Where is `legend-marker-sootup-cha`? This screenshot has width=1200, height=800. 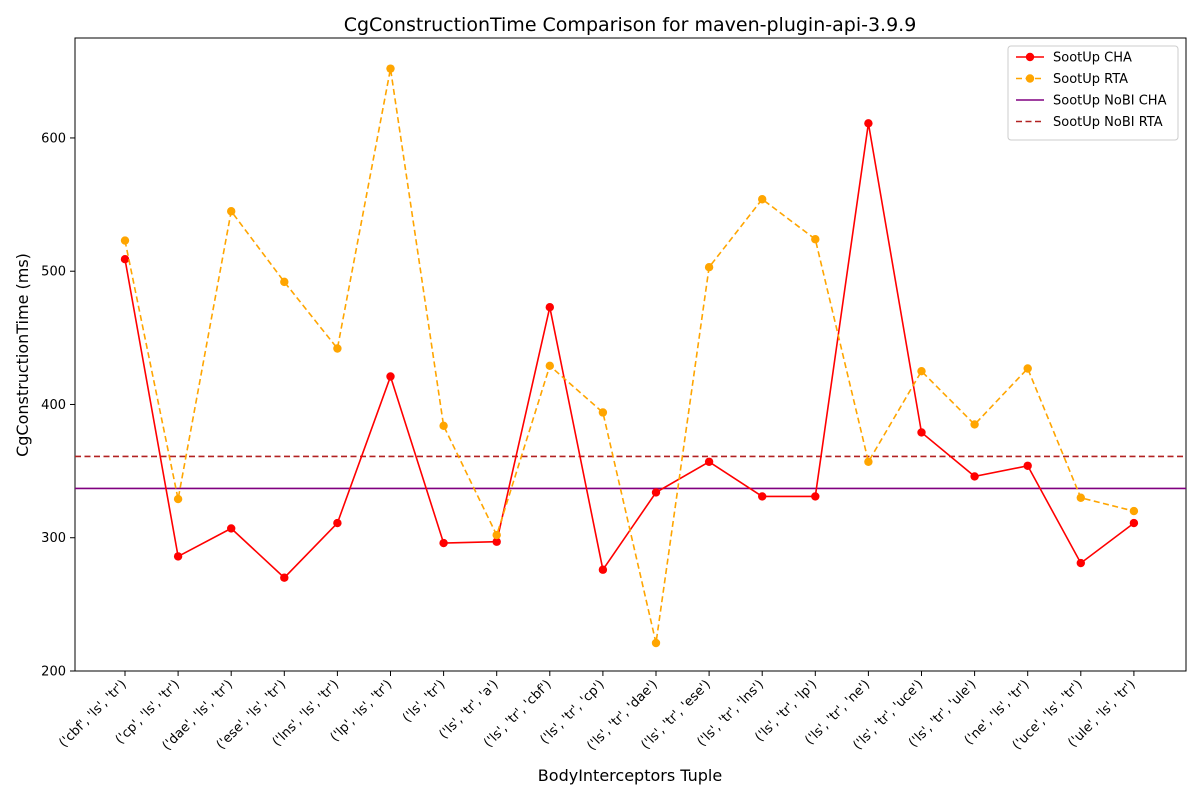
legend-marker-sootup-cha is located at coordinates (1030, 57).